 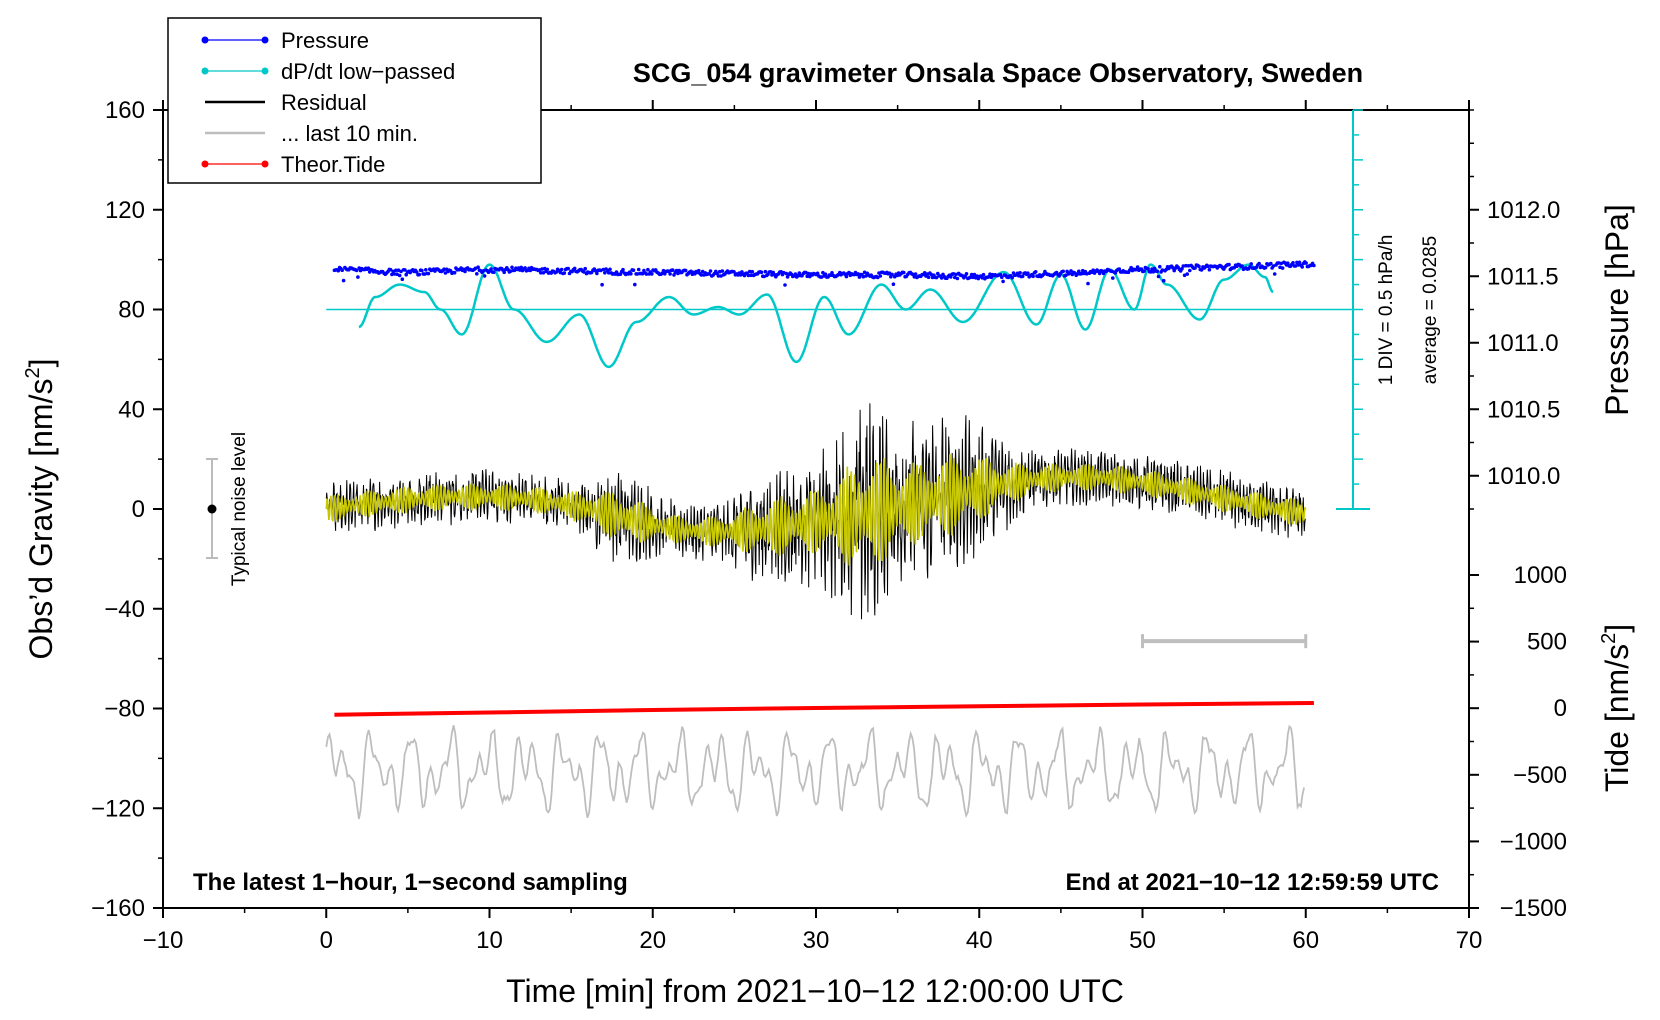 What do you see at coordinates (239, 509) in the screenshot?
I see `noise-label: Typical noise level` at bounding box center [239, 509].